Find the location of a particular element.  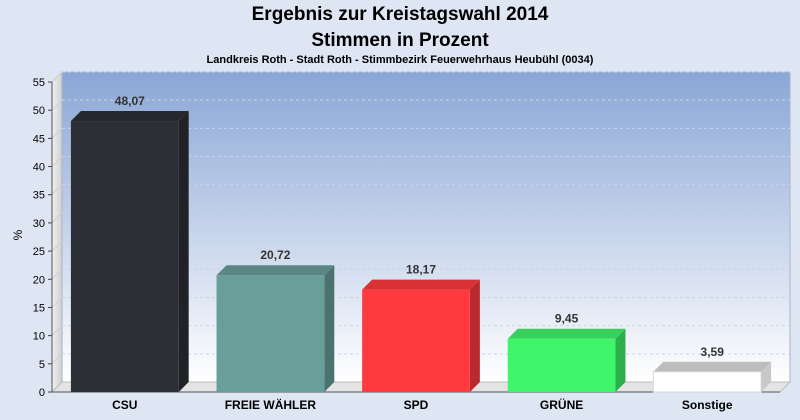

y-tick-label: 0 is located at coordinates (42, 393).